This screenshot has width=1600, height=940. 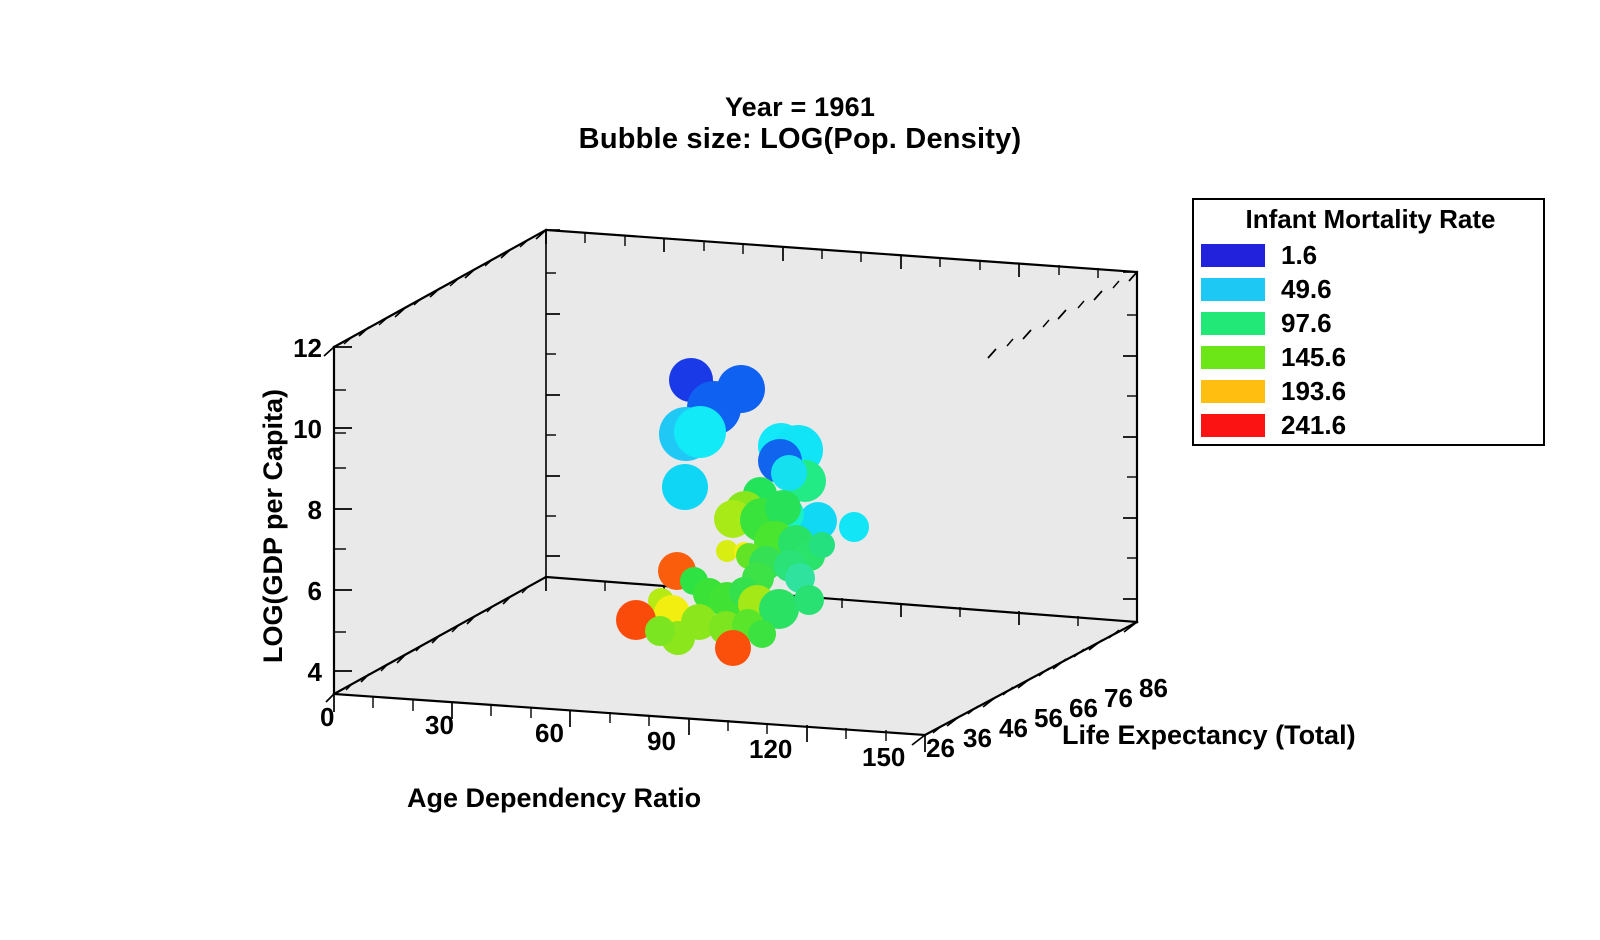 I want to click on bubble-series, so click(x=742, y=512).